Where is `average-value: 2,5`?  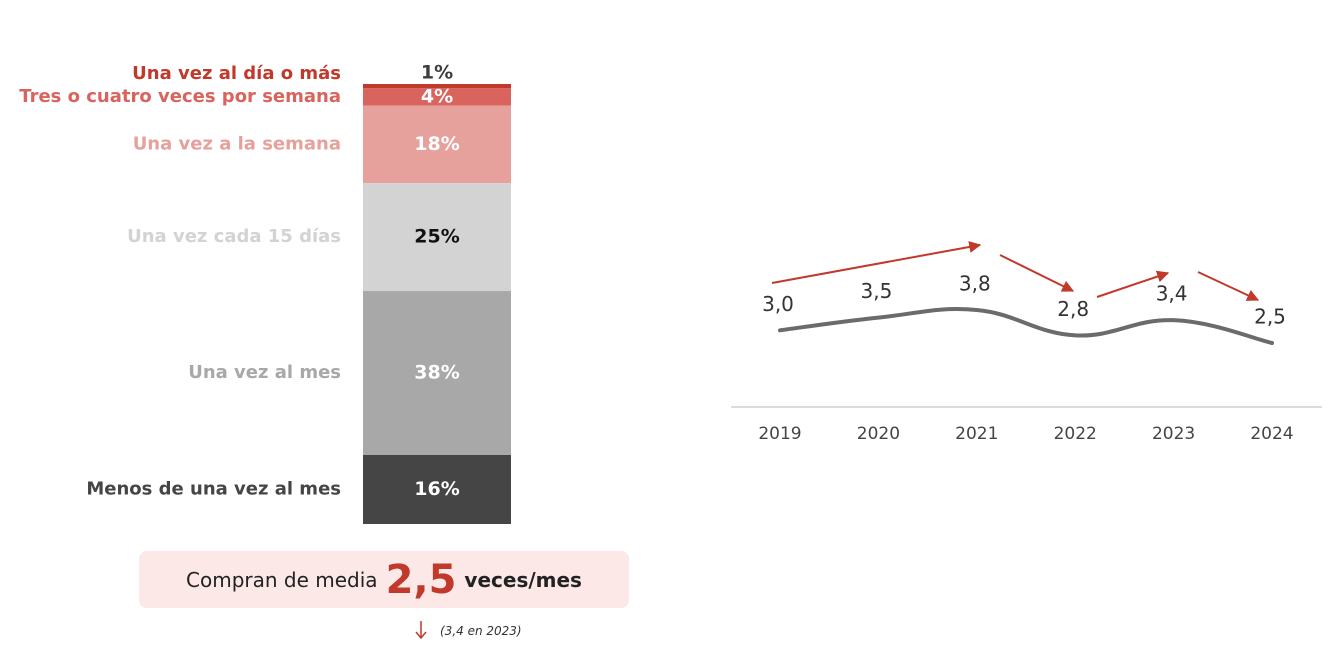 average-value: 2,5 is located at coordinates (421, 579).